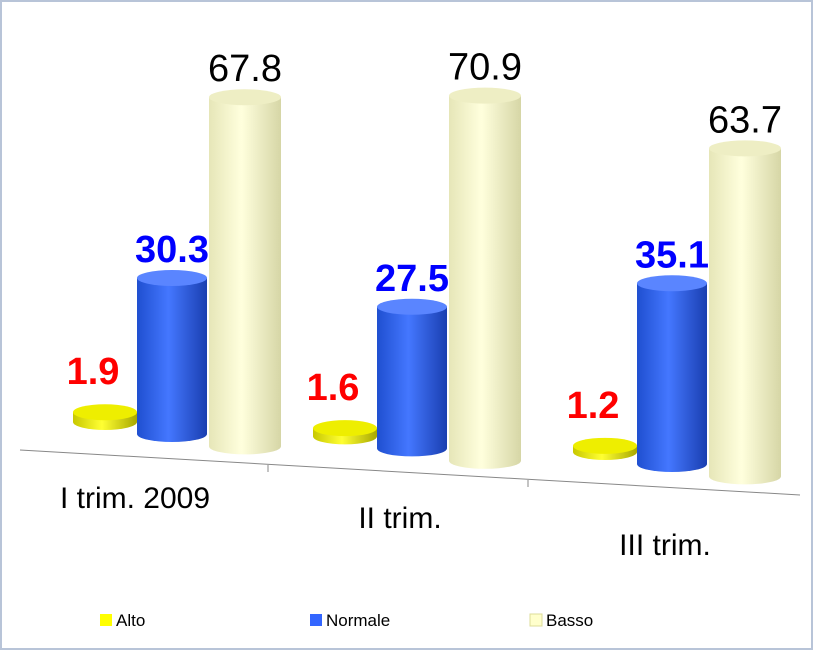 This screenshot has width=813, height=650. I want to click on data-label: 30.3, so click(172, 250).